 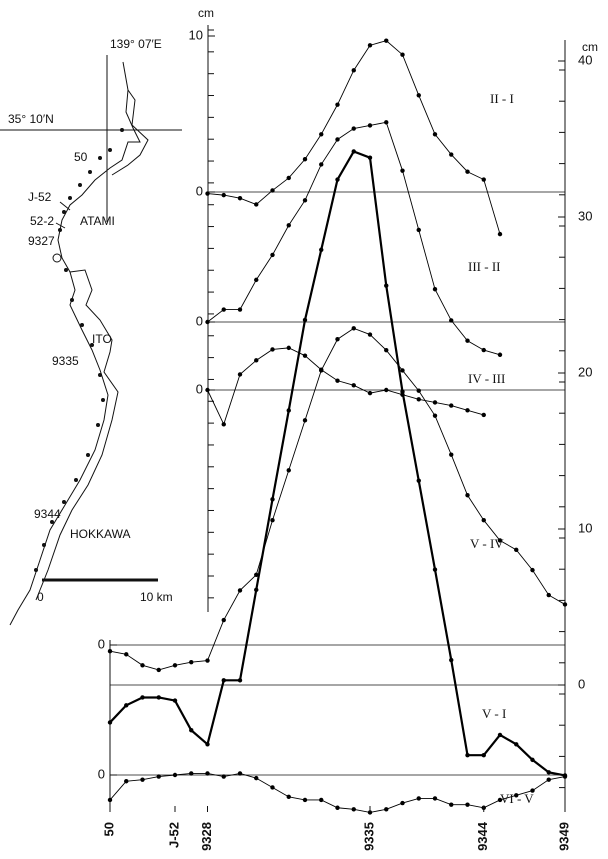 What do you see at coordinates (156, 597) in the screenshot?
I see `scale-label: 10 km` at bounding box center [156, 597].